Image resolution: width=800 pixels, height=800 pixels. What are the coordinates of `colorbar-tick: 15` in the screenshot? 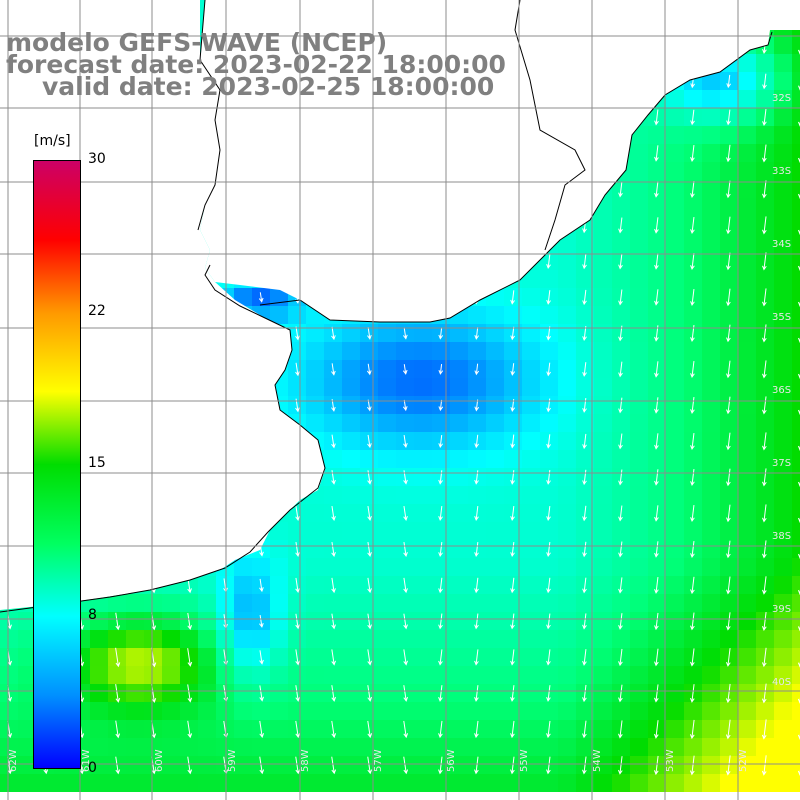 It's located at (97, 463).